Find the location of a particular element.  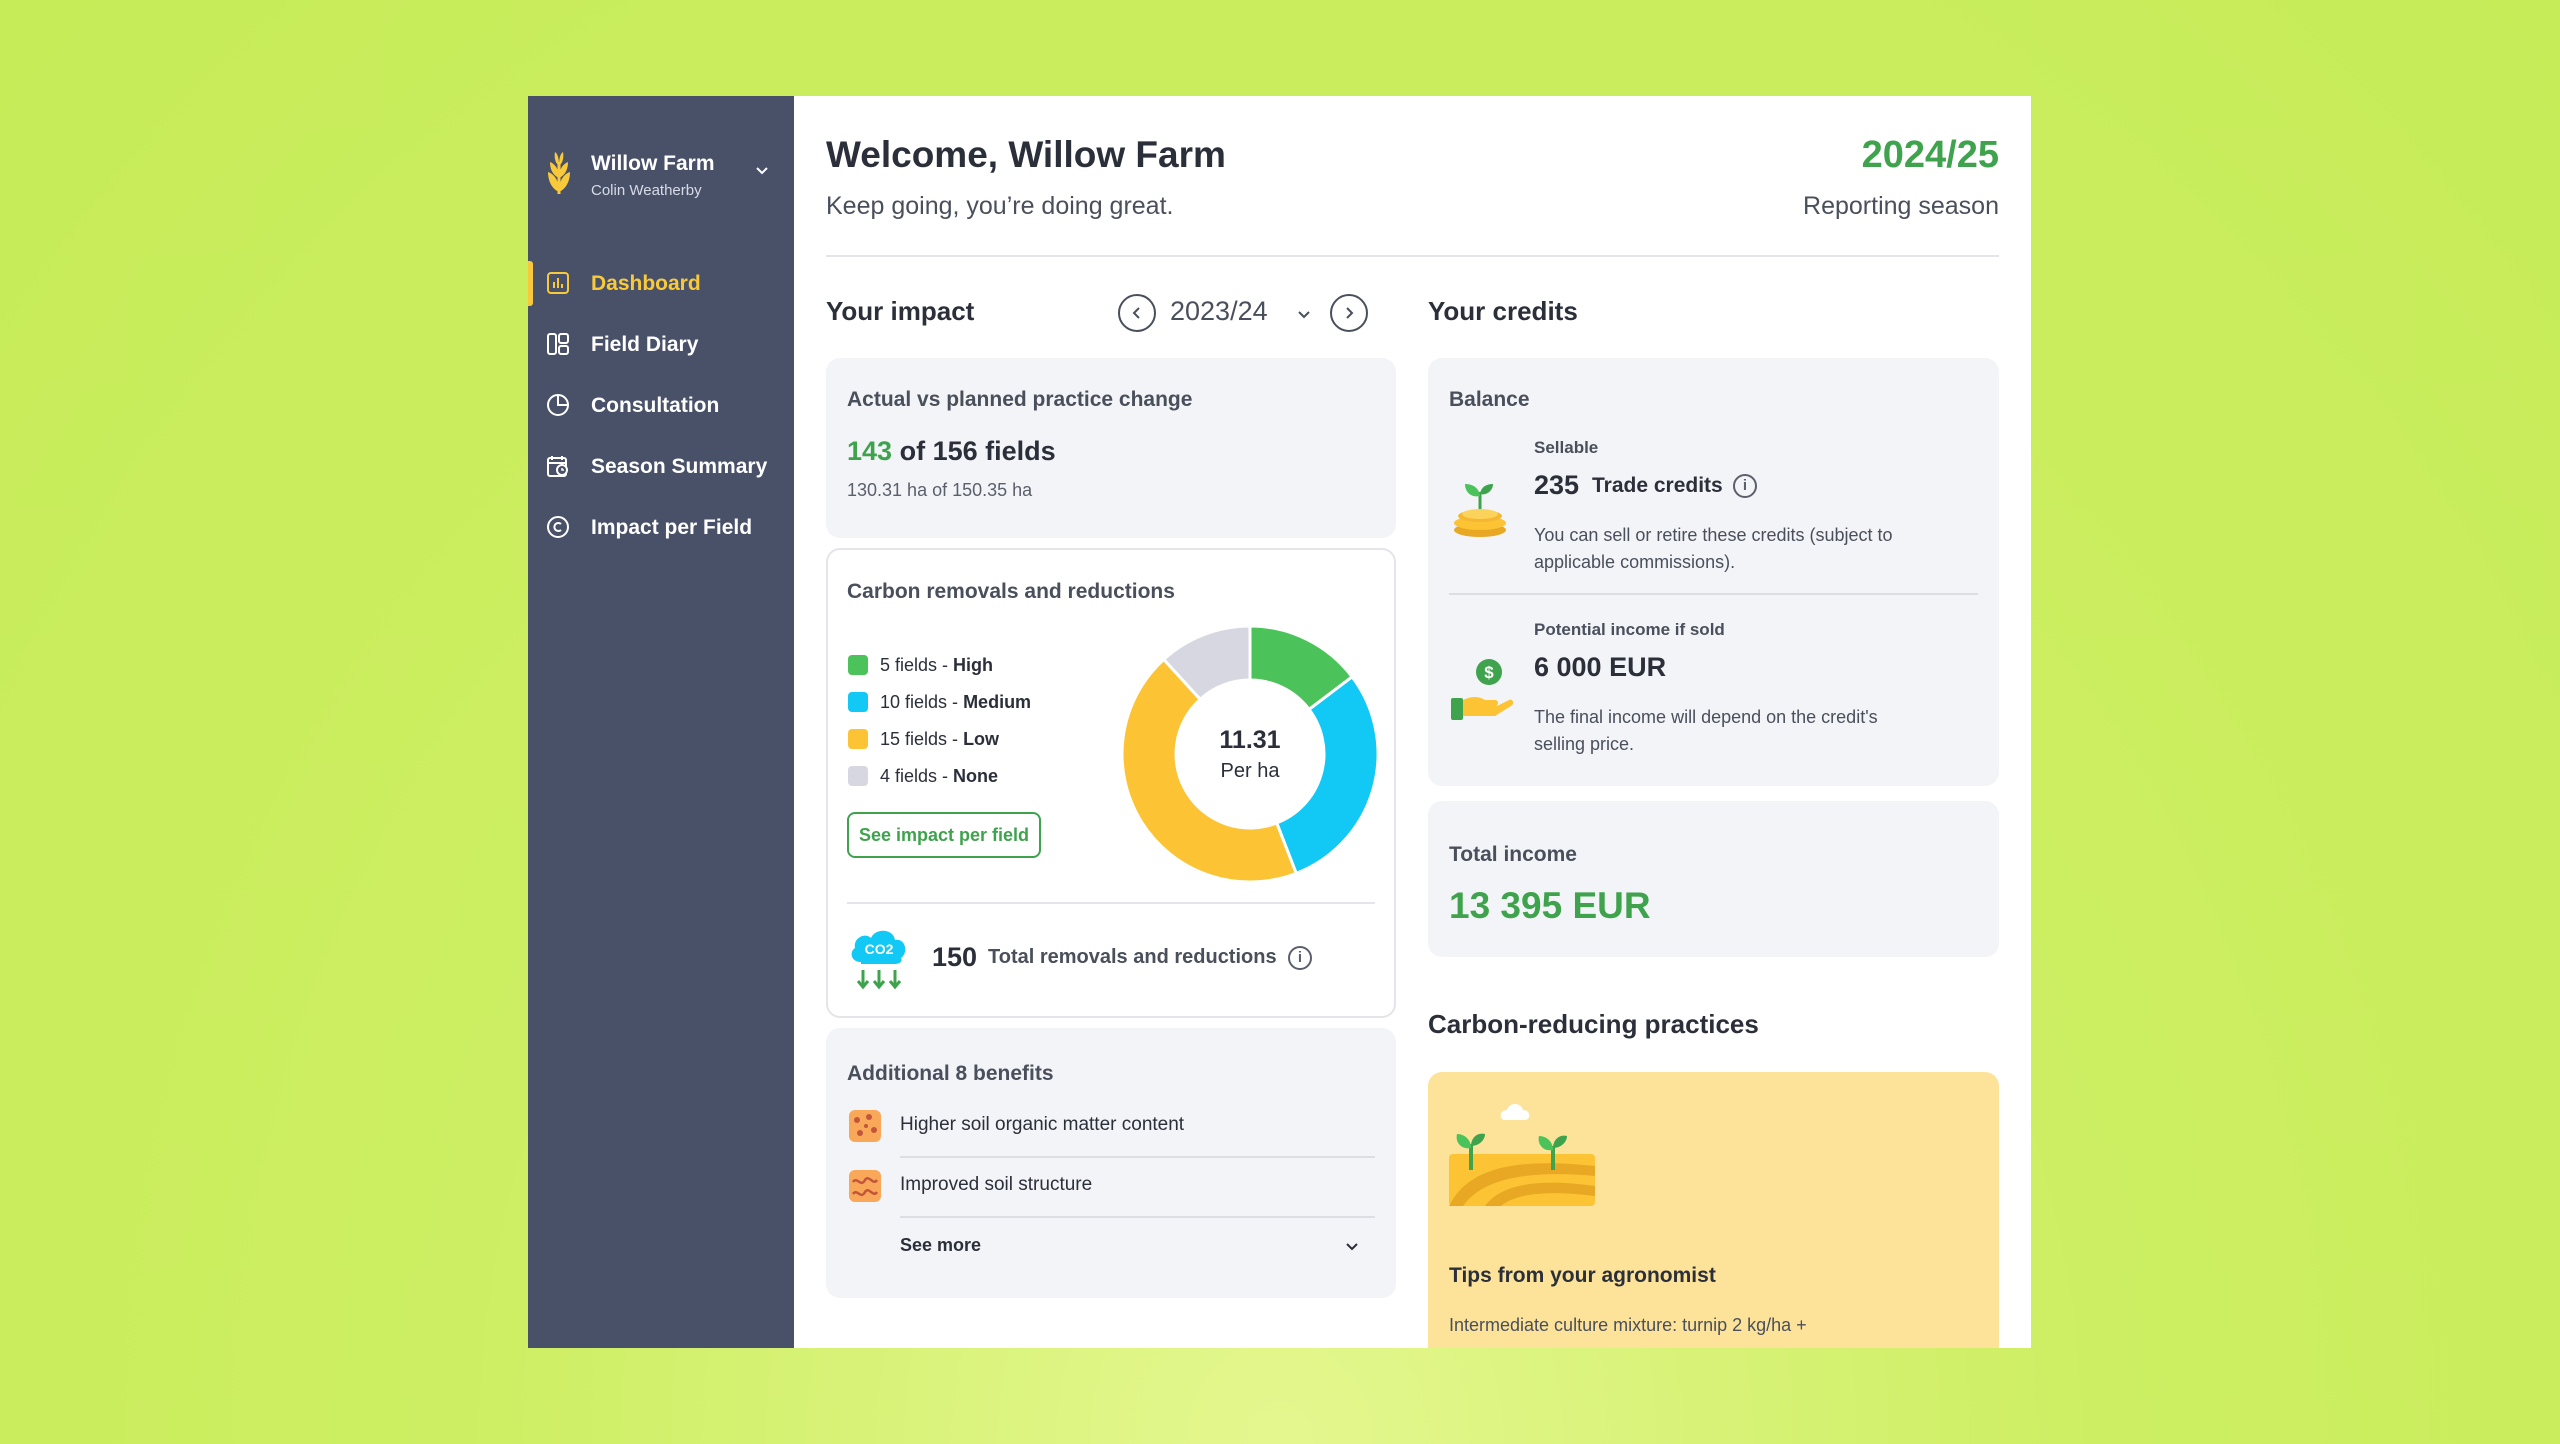

balance-divider is located at coordinates (1713, 594).